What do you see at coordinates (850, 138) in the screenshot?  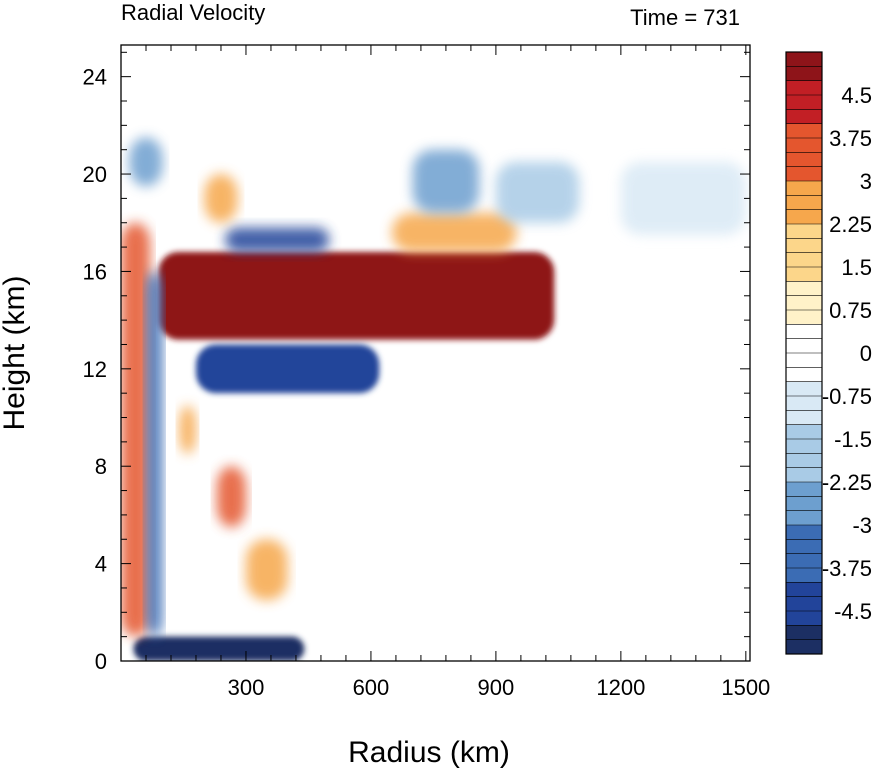 I see `colorbar-label: 3.75` at bounding box center [850, 138].